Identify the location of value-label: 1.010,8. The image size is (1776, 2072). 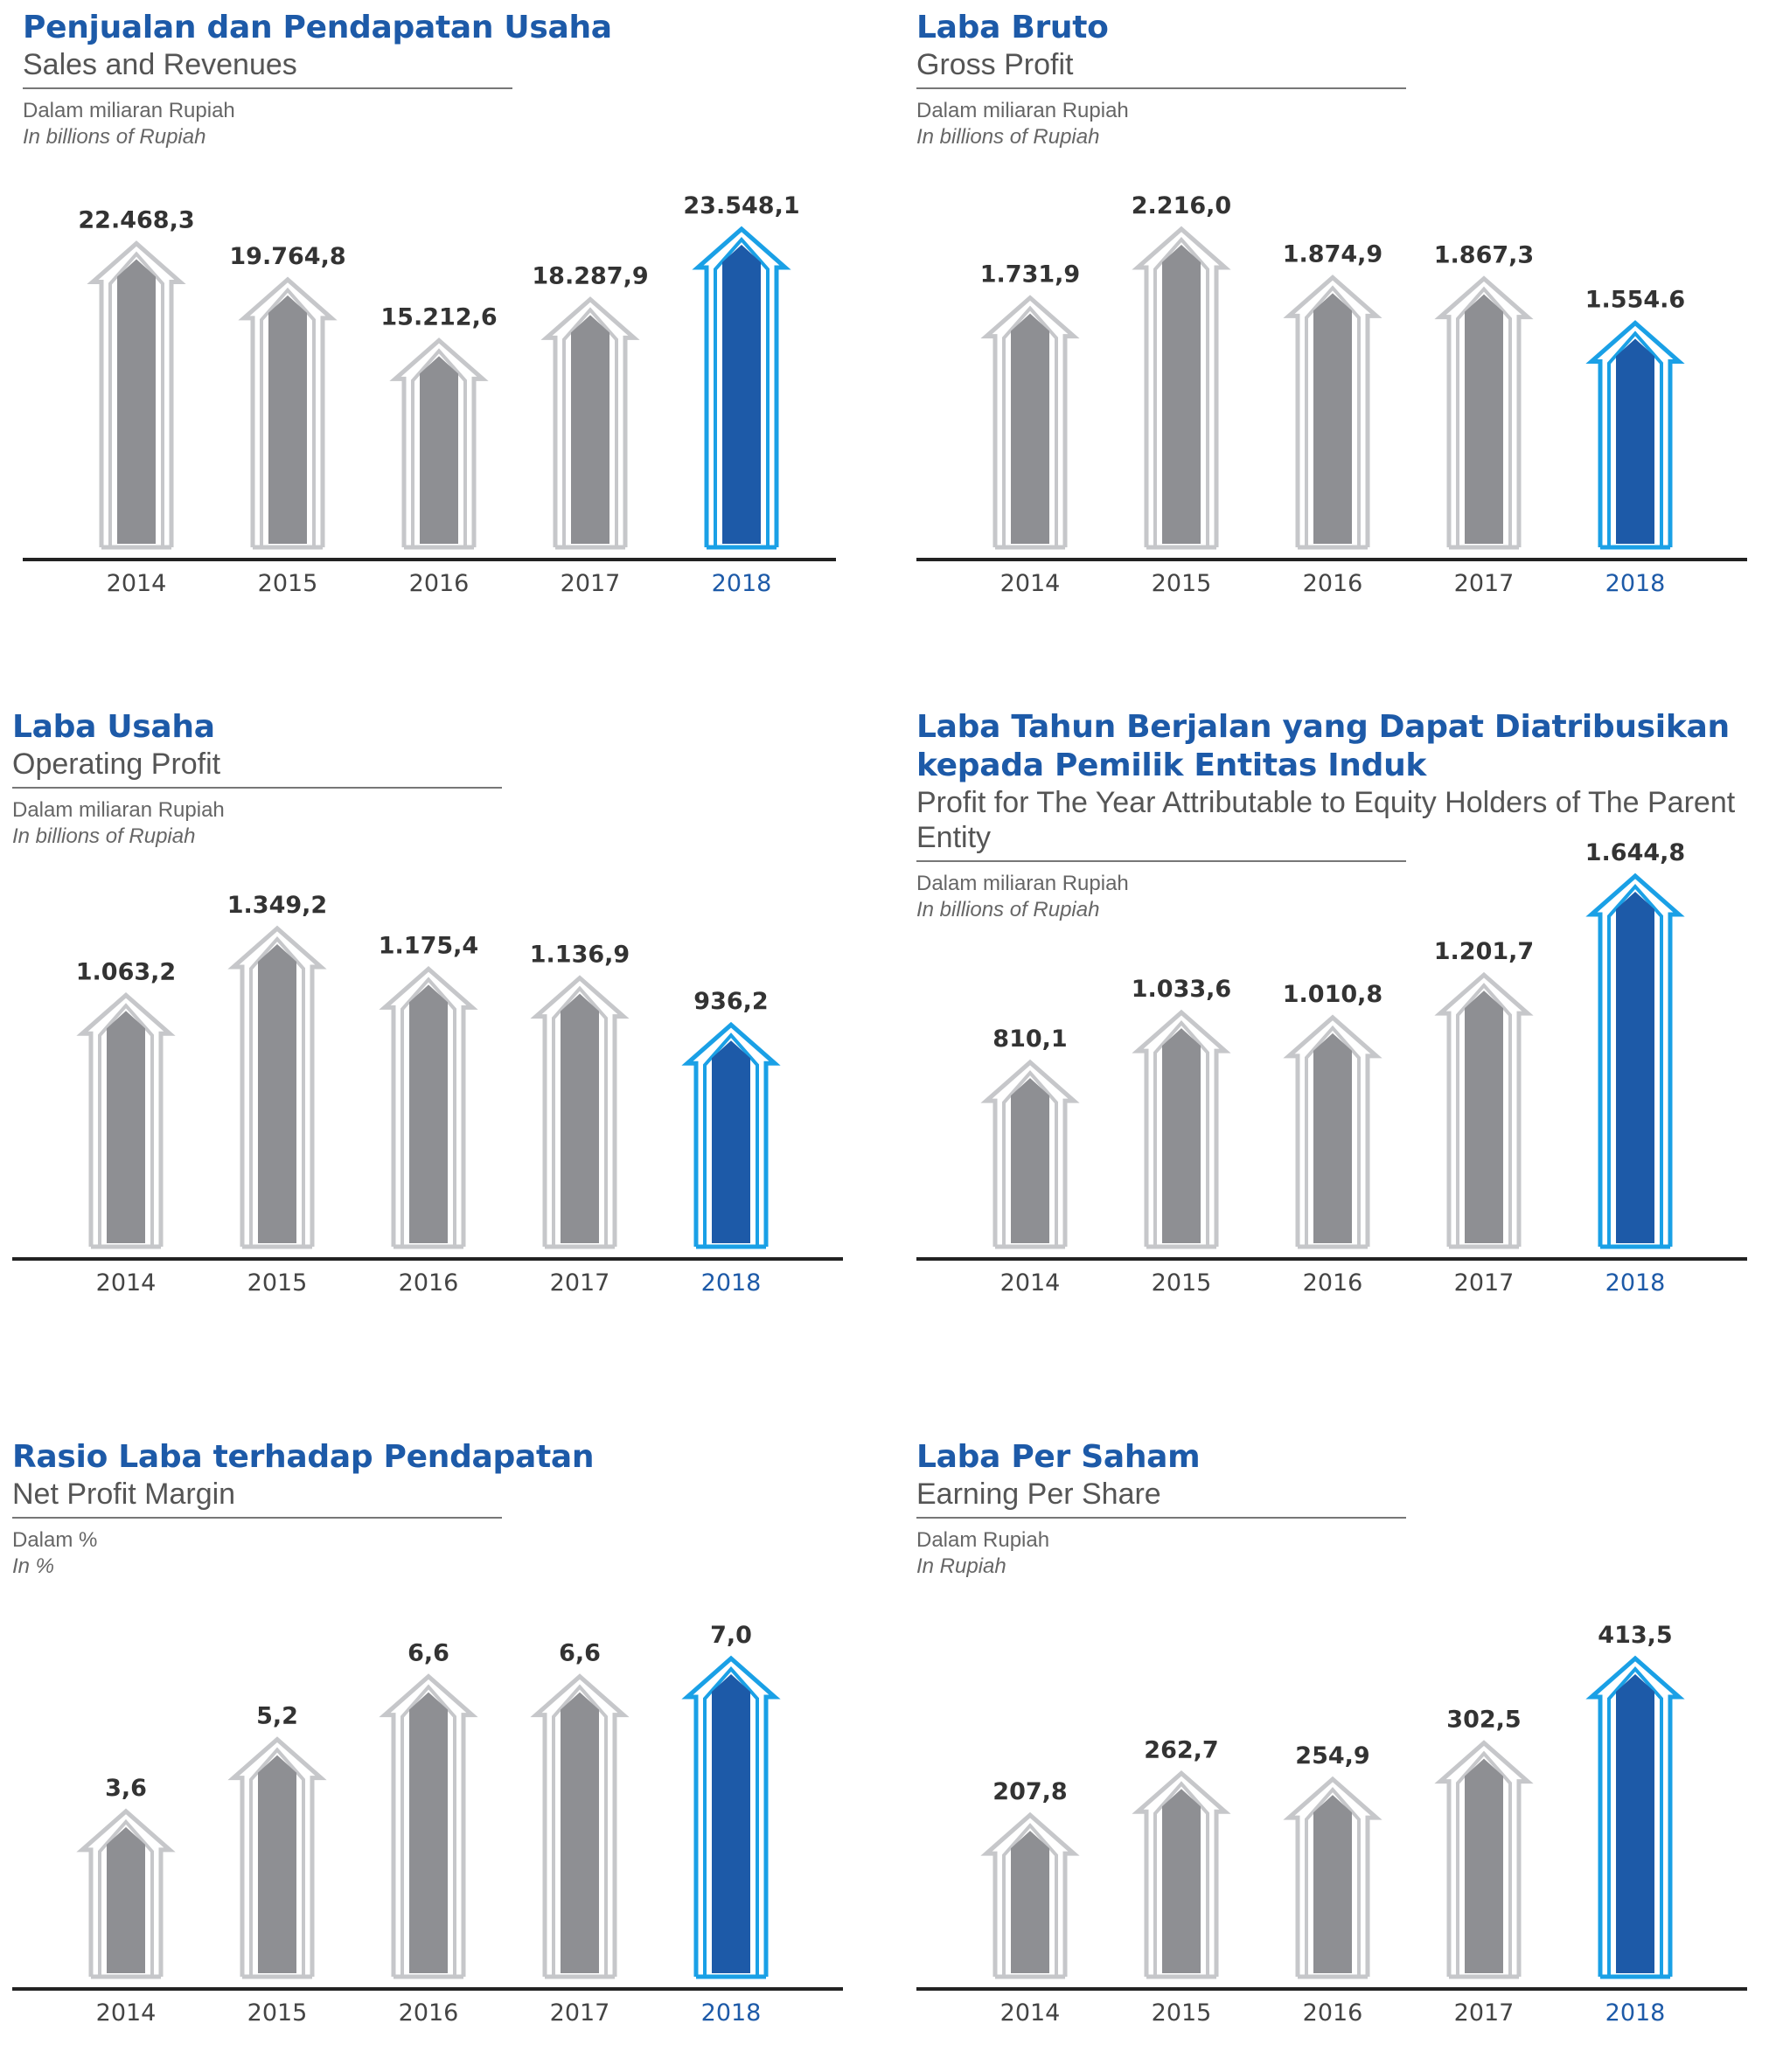
(1332, 994).